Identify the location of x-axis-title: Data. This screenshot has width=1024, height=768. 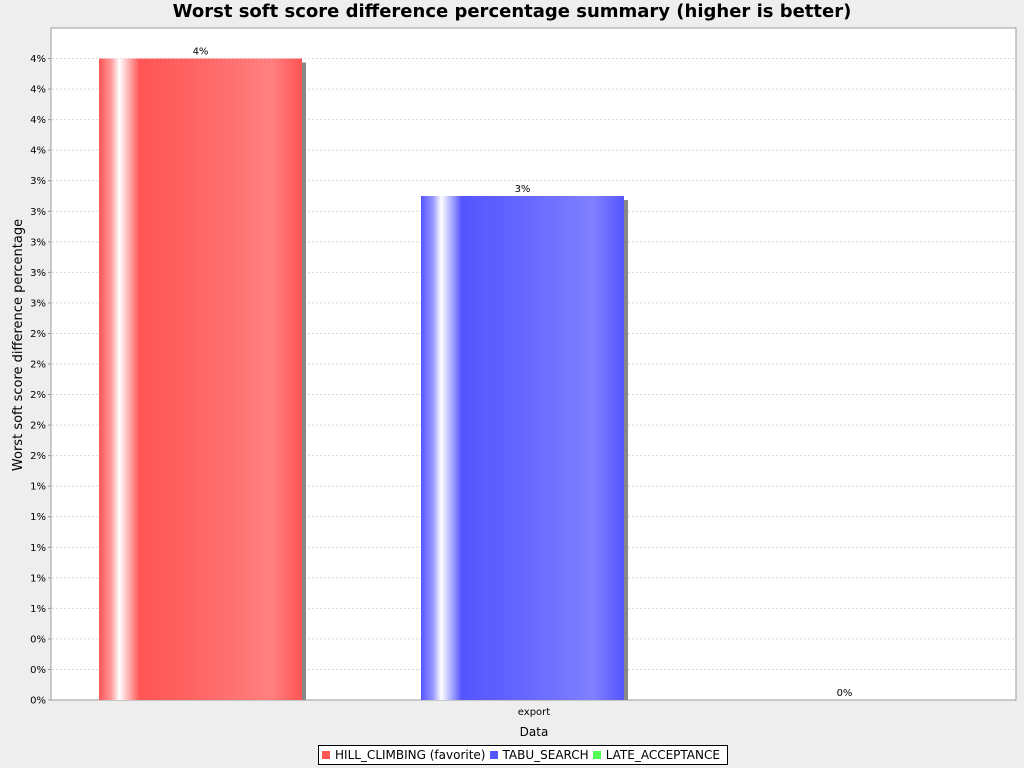
(534, 732).